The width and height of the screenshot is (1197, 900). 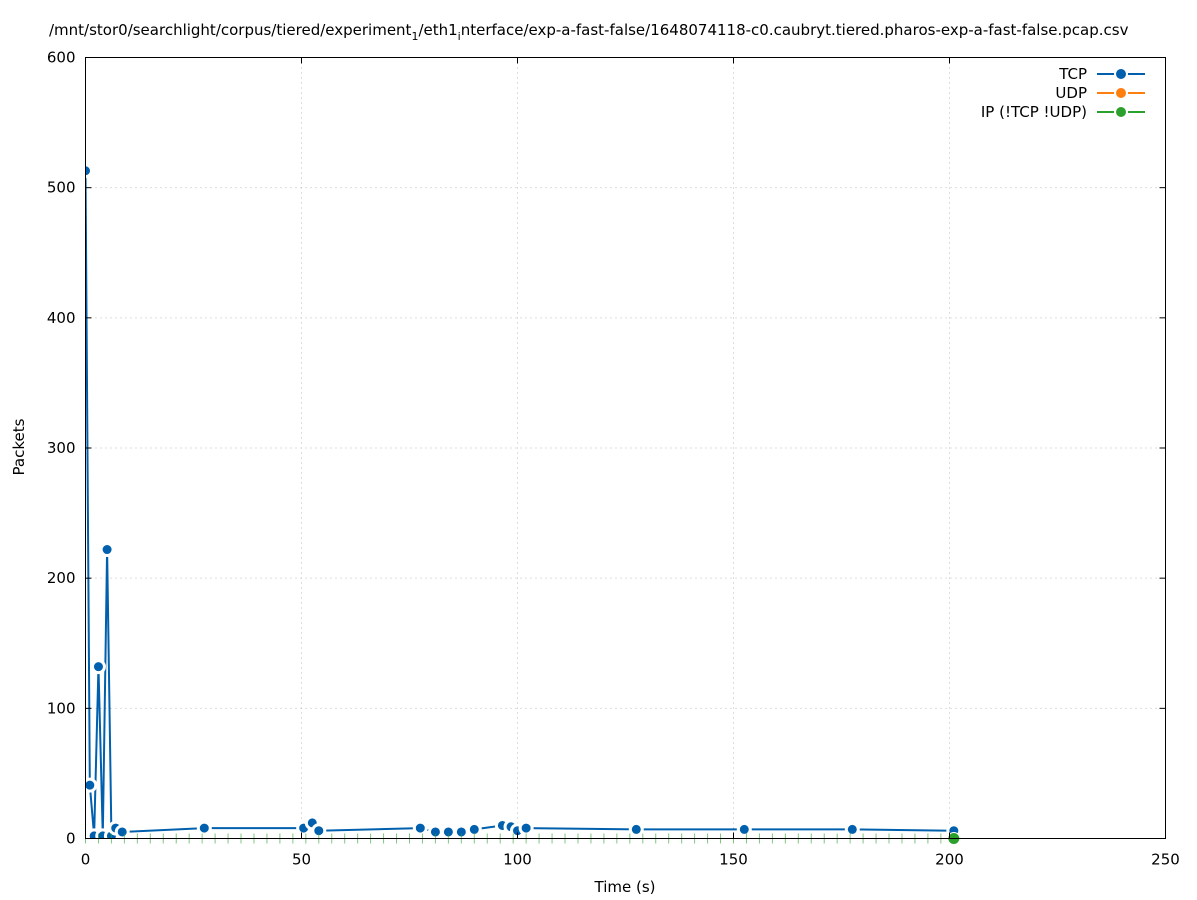 I want to click on y-tick-label: 0, so click(x=71, y=839).